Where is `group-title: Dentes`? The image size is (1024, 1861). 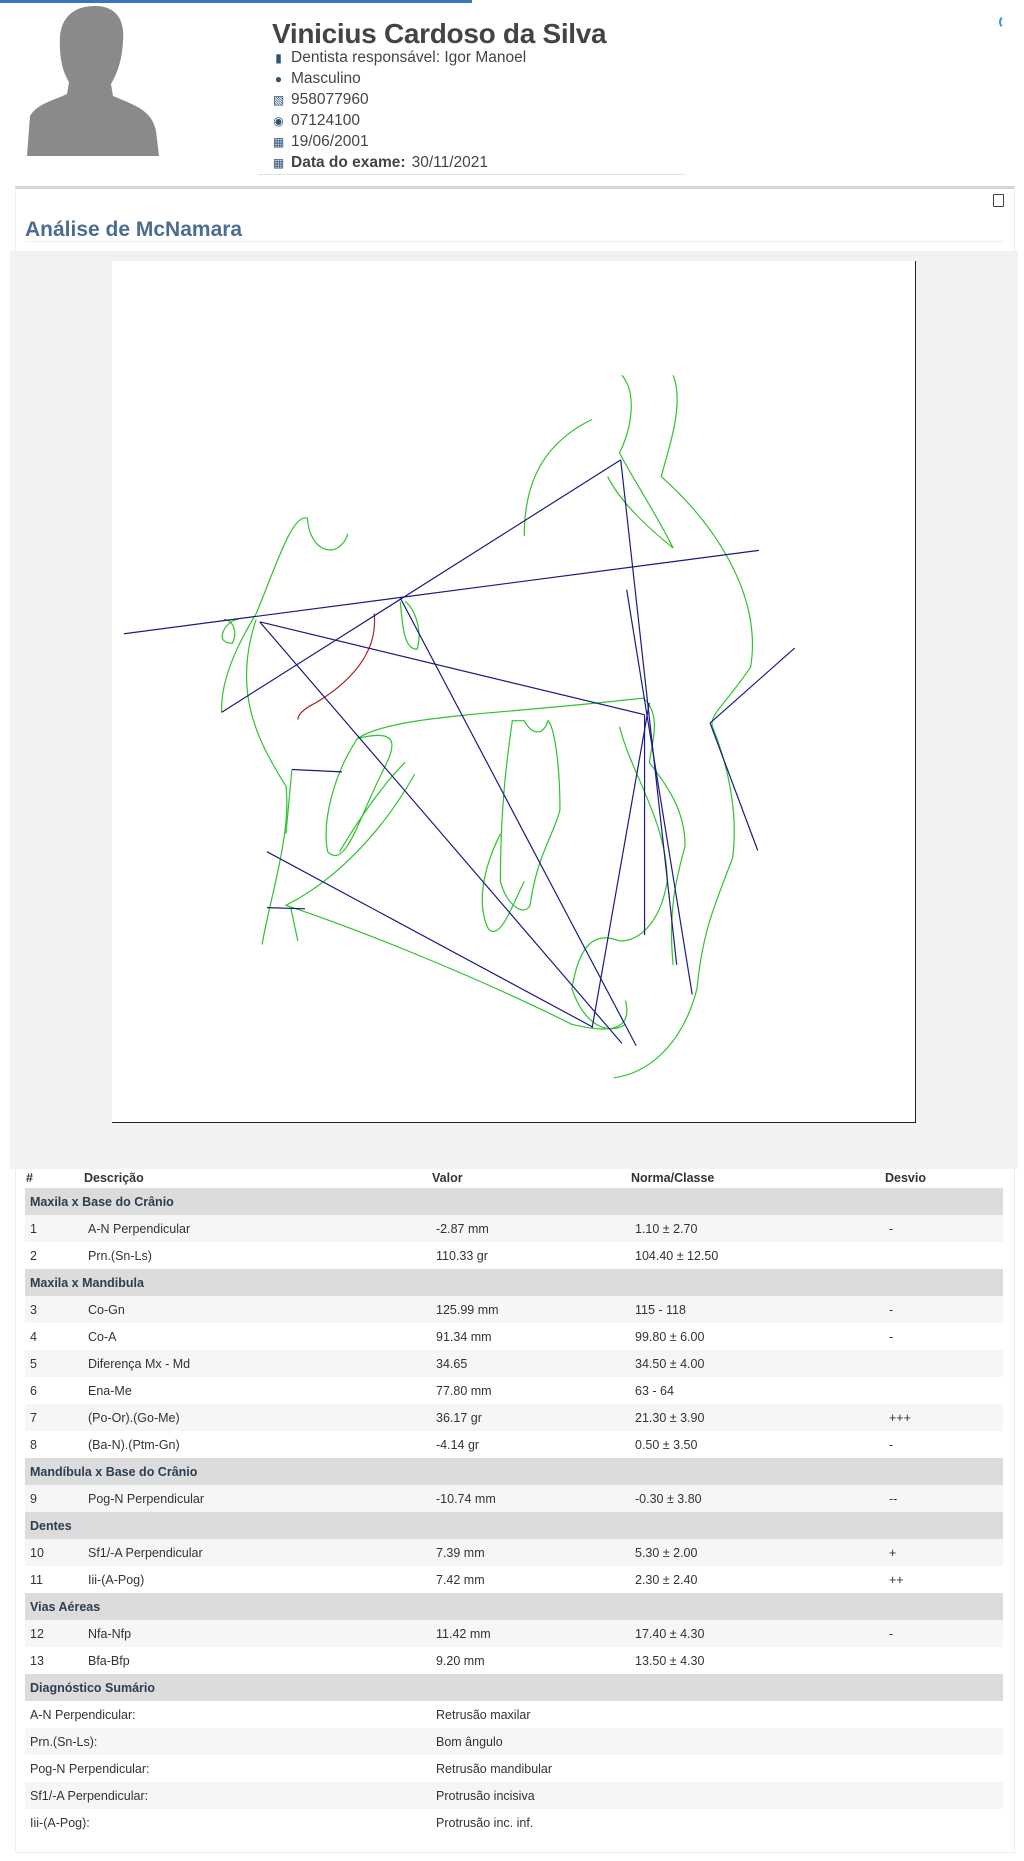 group-title: Dentes is located at coordinates (514, 1525).